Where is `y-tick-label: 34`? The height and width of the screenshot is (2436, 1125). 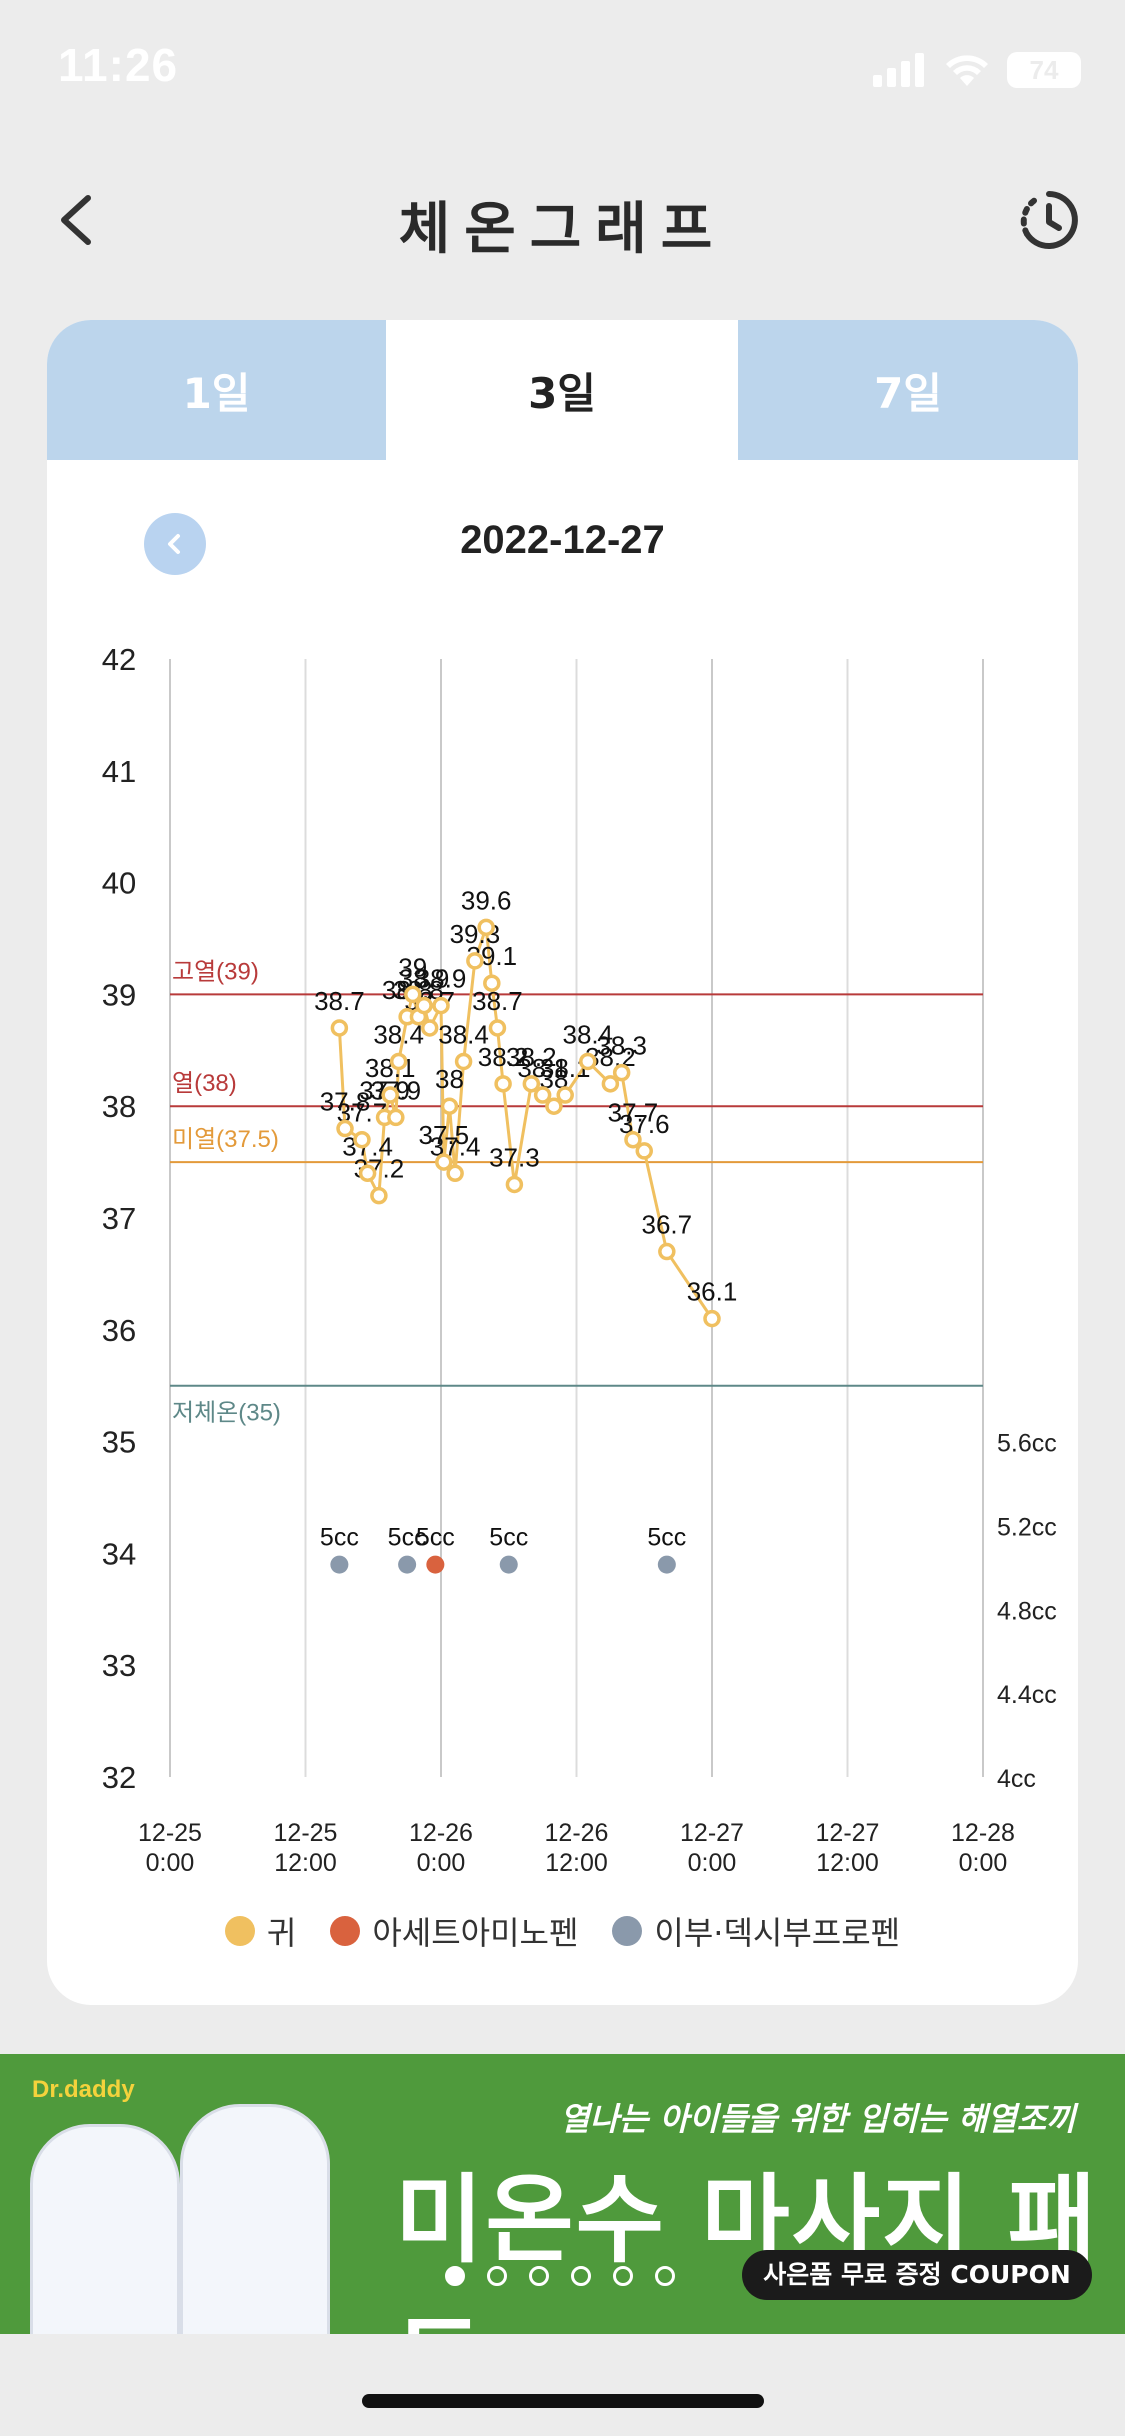 y-tick-label: 34 is located at coordinates (119, 1553).